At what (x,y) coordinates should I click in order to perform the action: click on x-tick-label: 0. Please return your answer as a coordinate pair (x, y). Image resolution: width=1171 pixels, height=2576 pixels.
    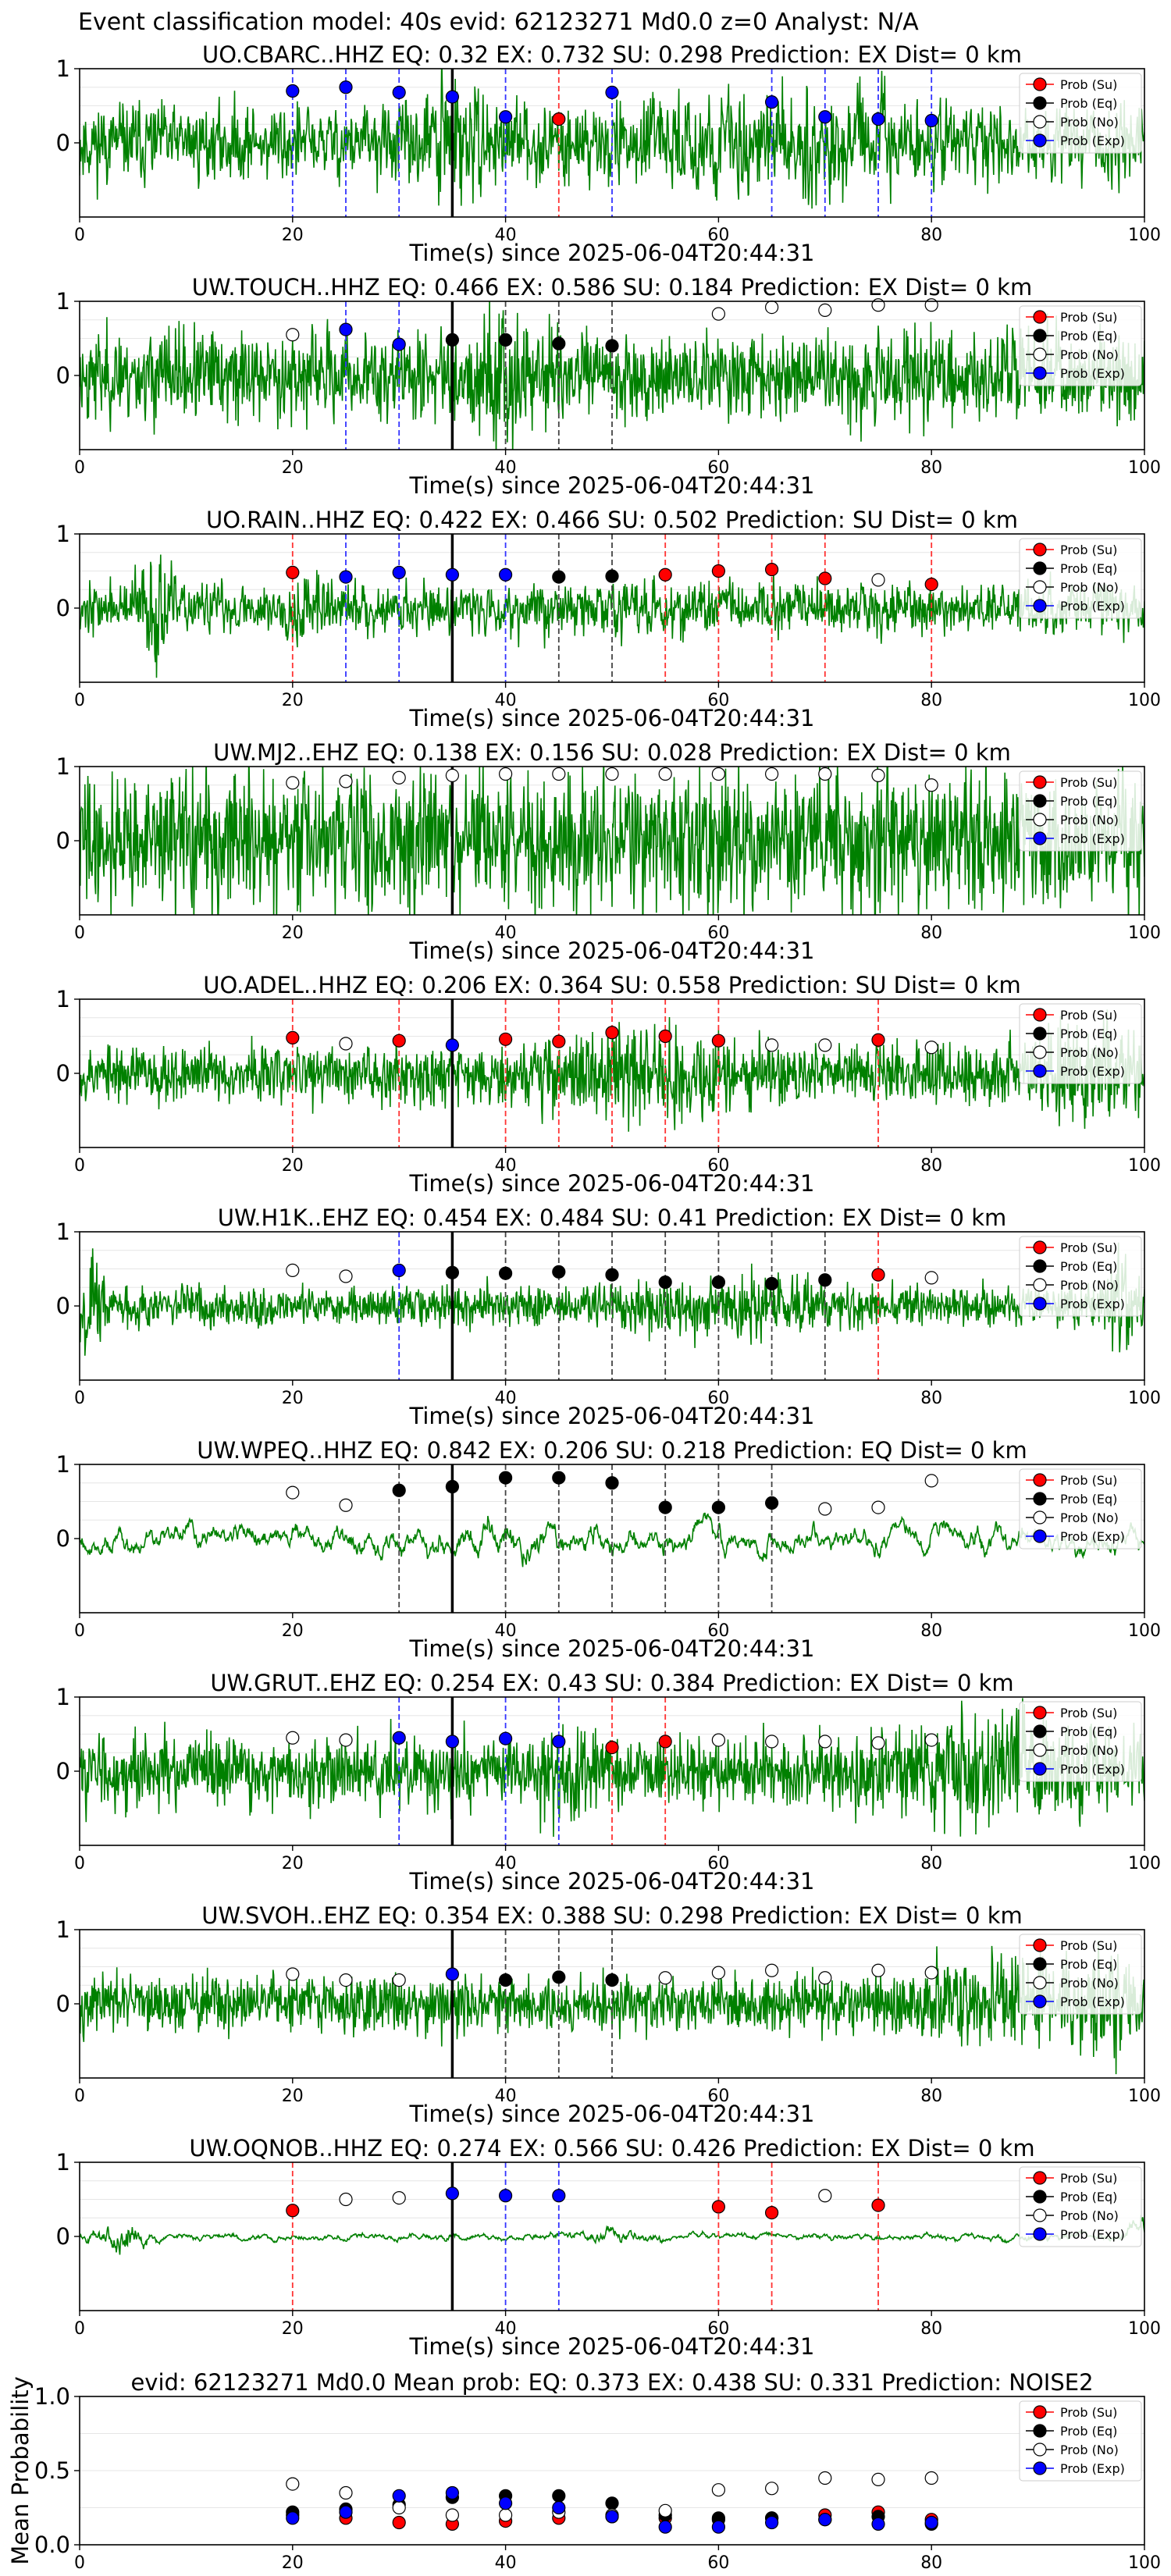
    Looking at the image, I should click on (79, 1398).